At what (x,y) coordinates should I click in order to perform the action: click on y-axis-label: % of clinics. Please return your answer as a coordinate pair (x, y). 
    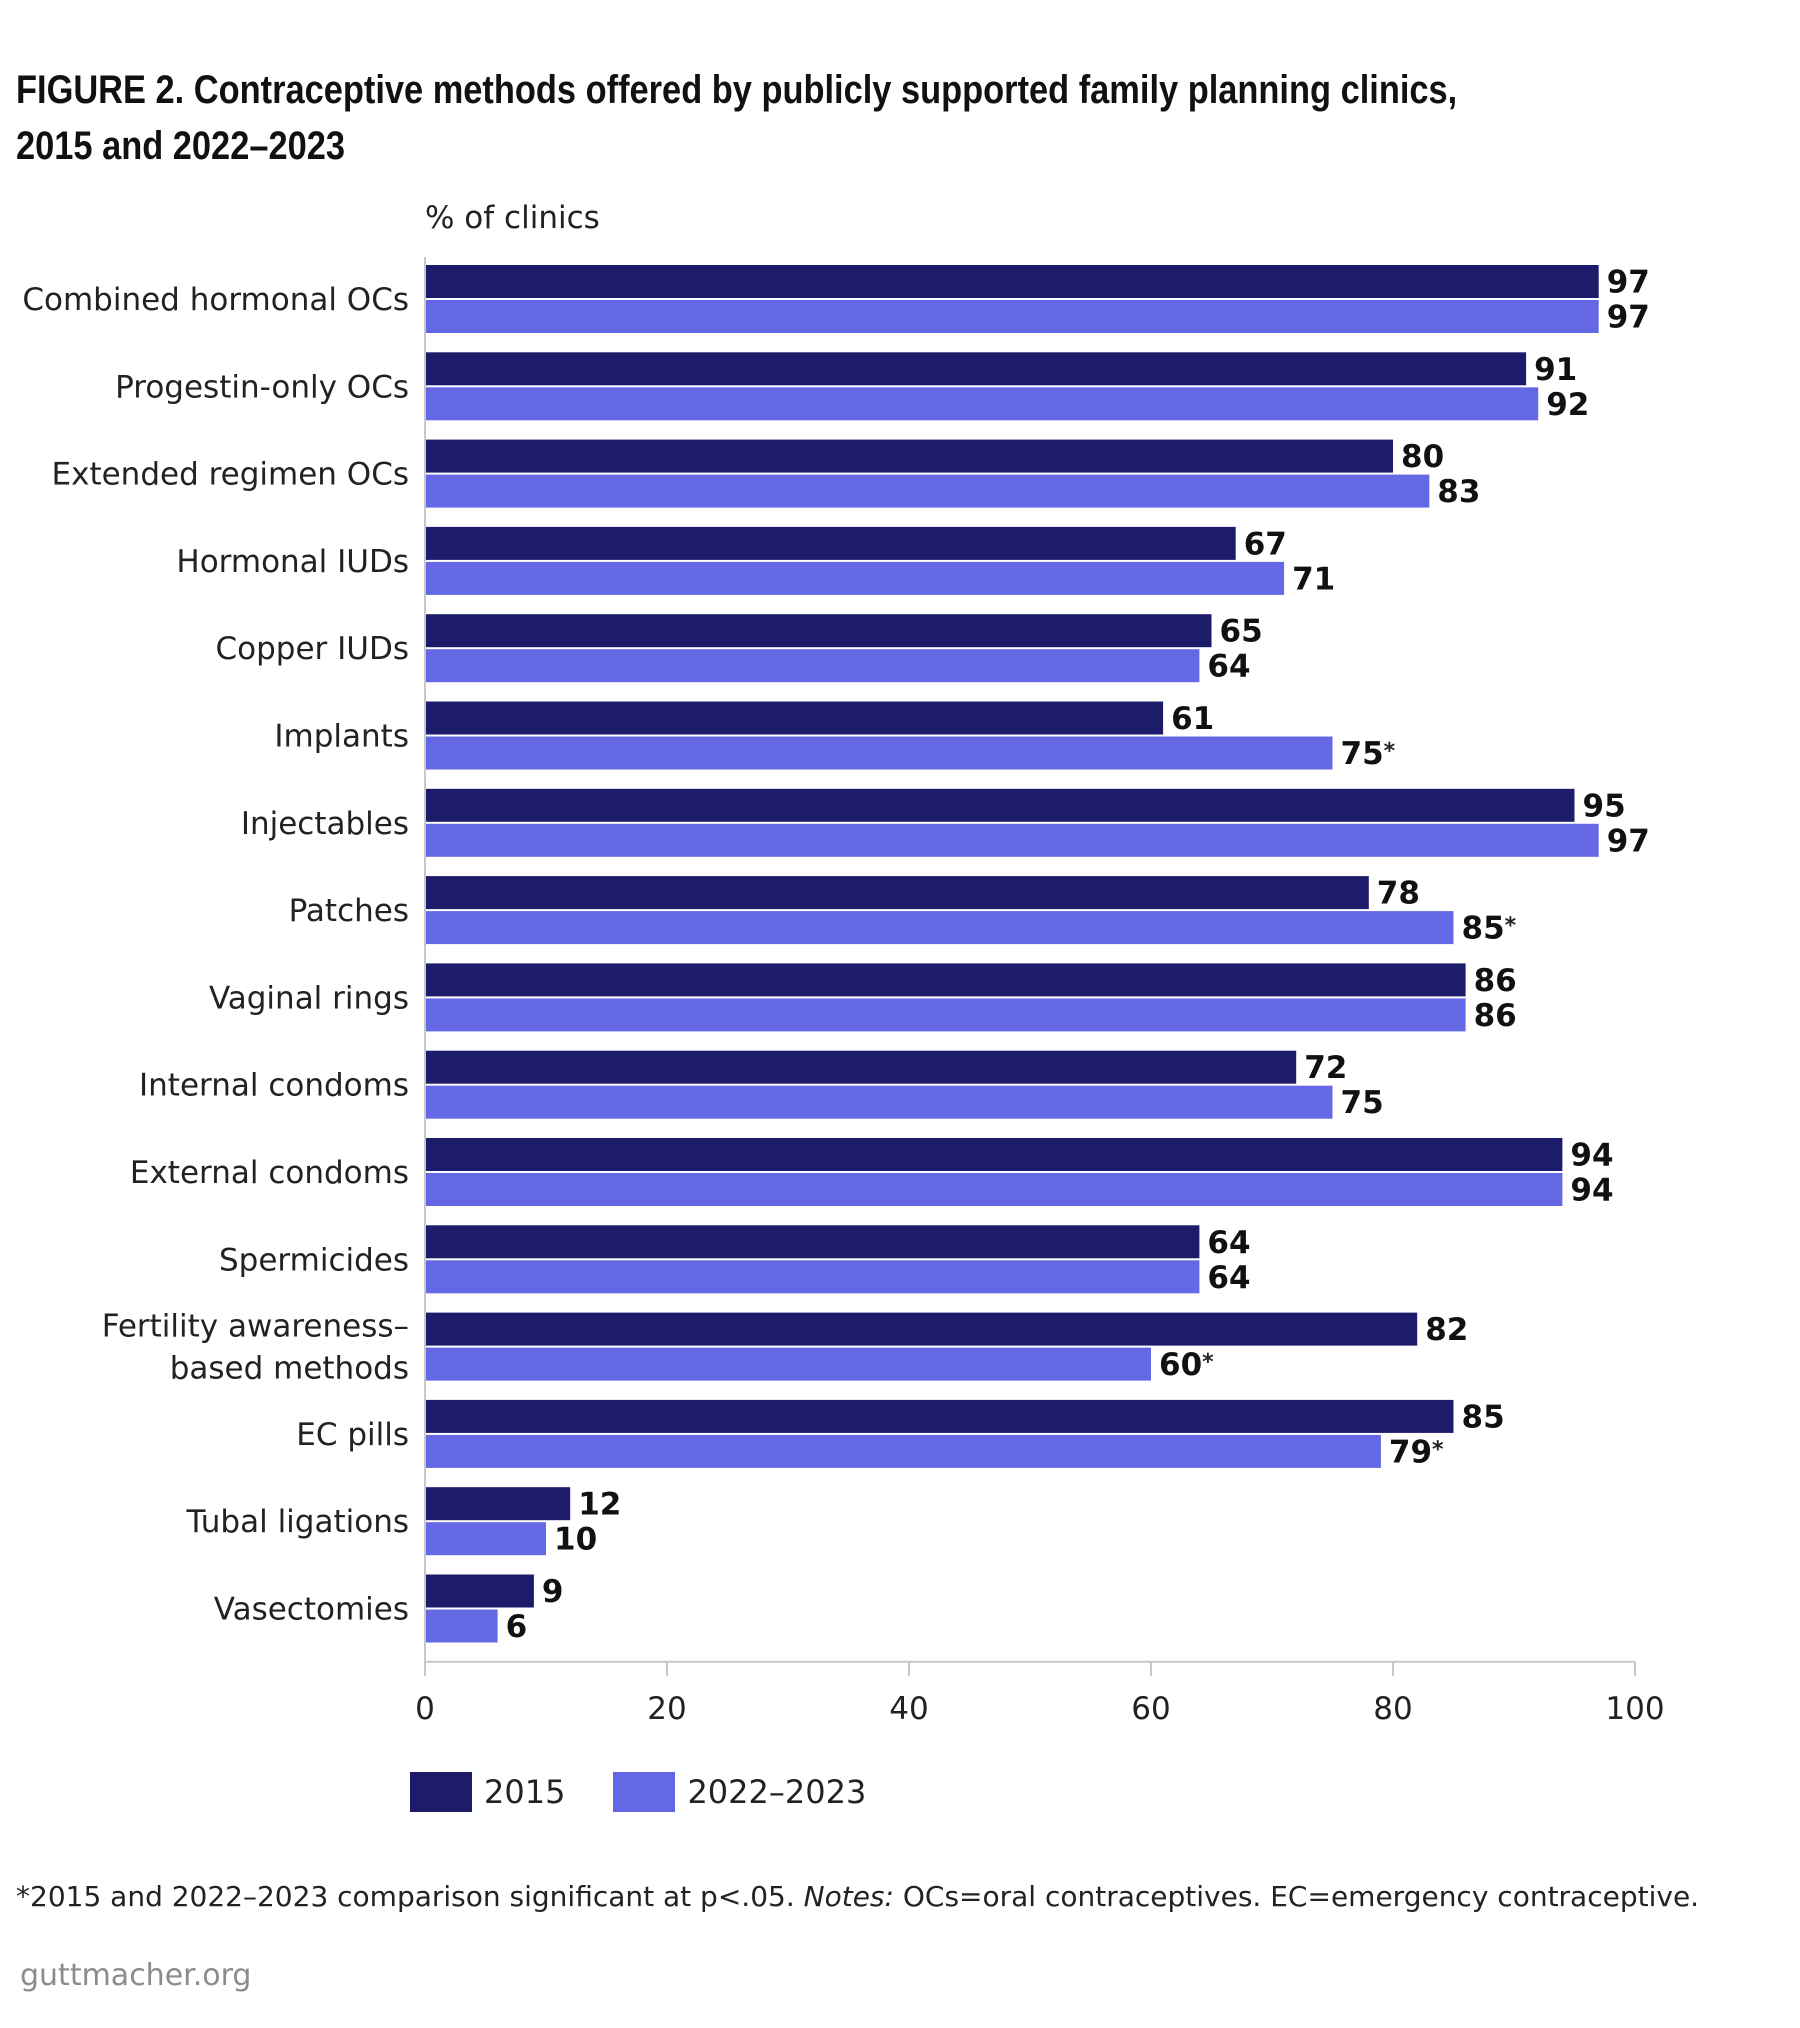
    Looking at the image, I should click on (512, 218).